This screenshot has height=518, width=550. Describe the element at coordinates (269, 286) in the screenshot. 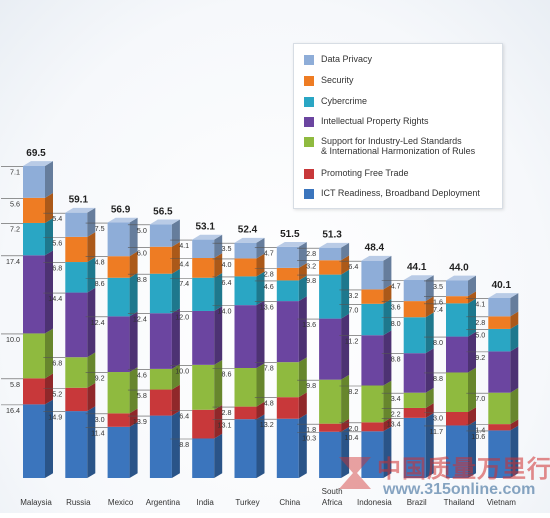

I see `segment-value-label: 4.6` at that location.